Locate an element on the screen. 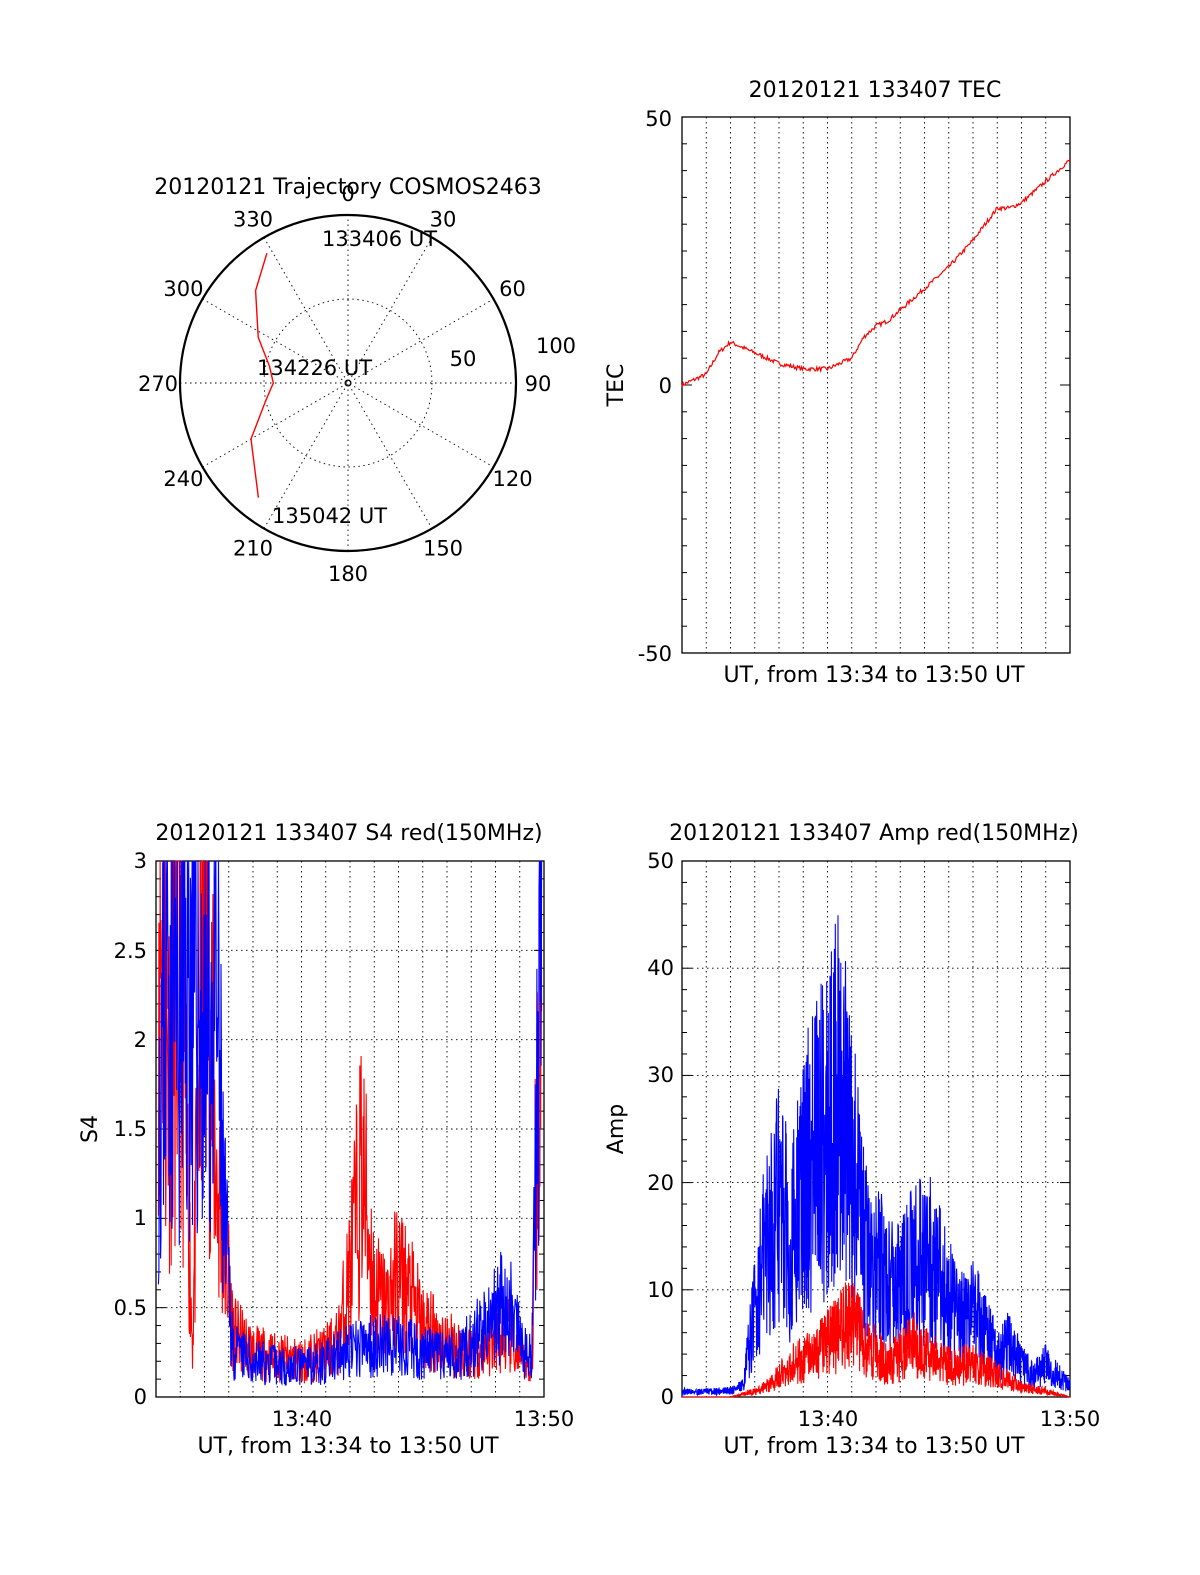 Image resolution: width=1200 pixels, height=1575 pixels. s4-xtick-1340: 13:40 is located at coordinates (302, 1419).